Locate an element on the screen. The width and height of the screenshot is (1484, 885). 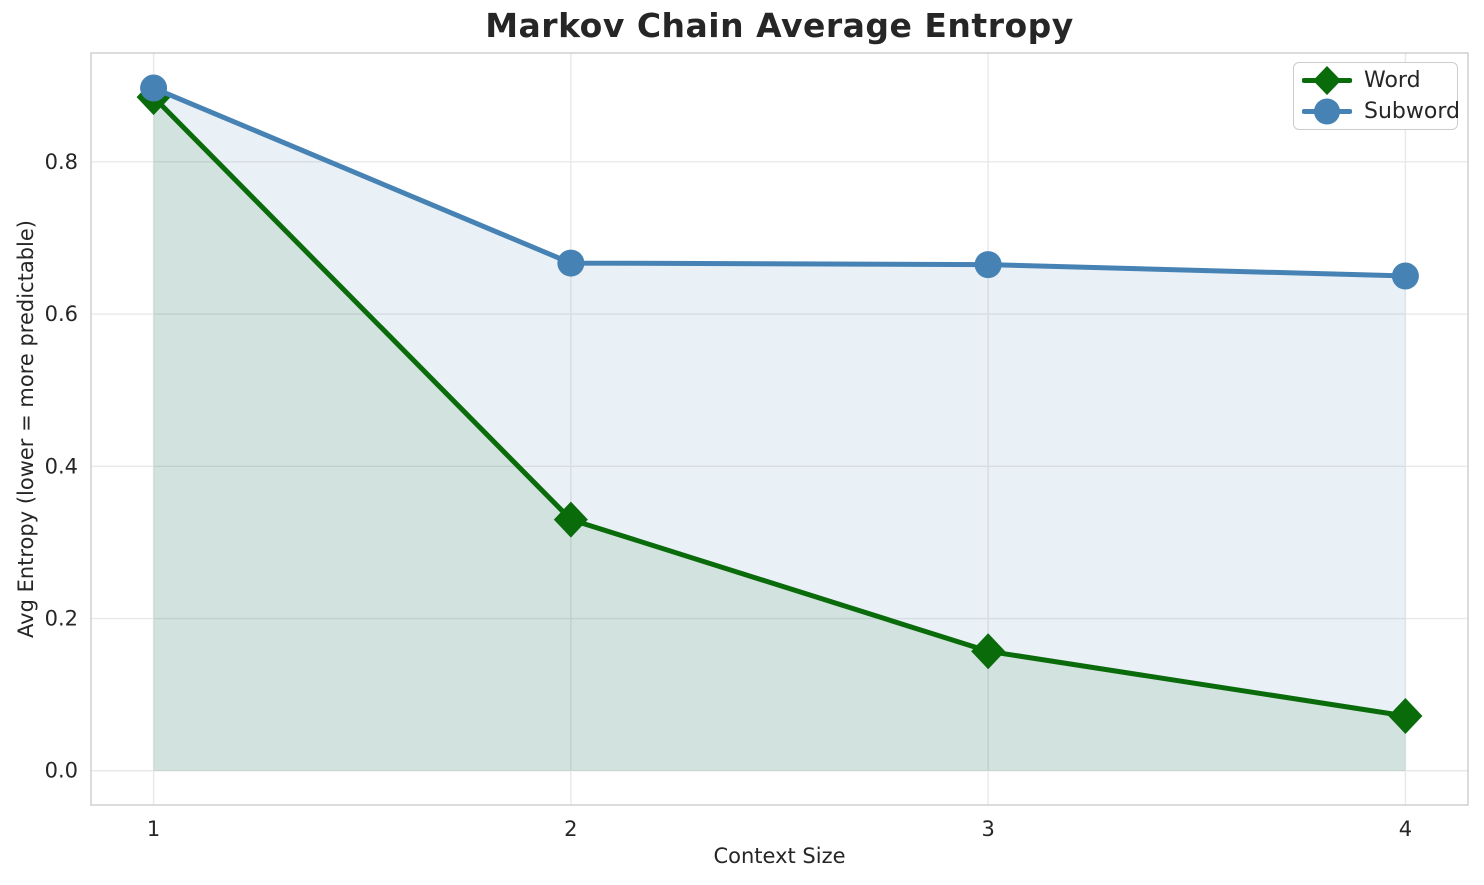
y-tick-label: 0.6 is located at coordinates (61, 314).